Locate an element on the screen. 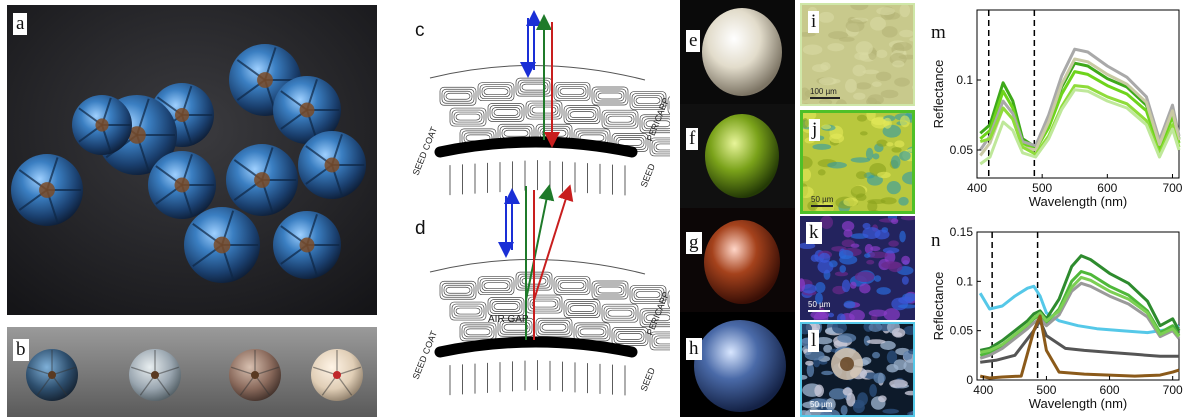 Image resolution: width=1189 pixels, height=417 pixels. scale-bar-i is located at coordinates (825, 98).